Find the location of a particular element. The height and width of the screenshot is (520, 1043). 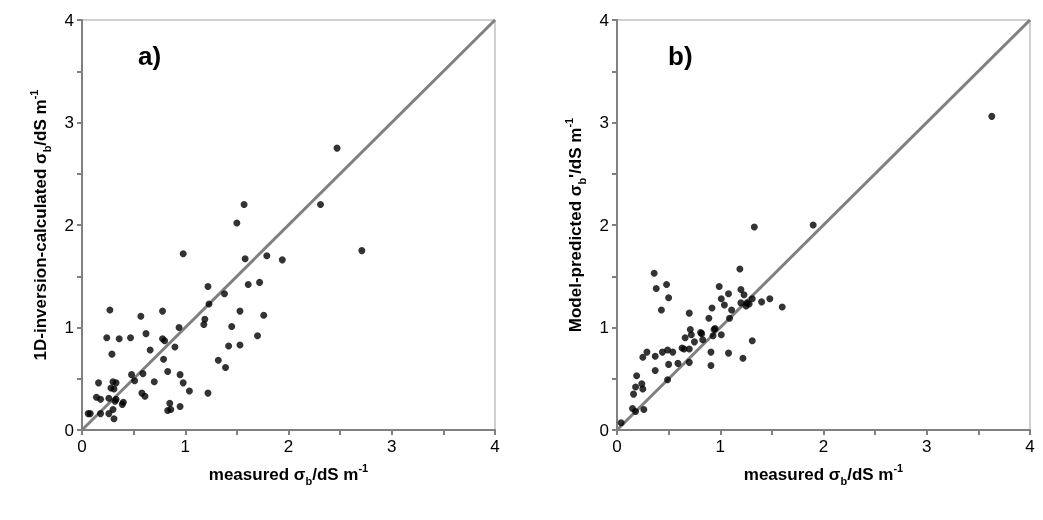

annotation: b) is located at coordinates (680, 56).